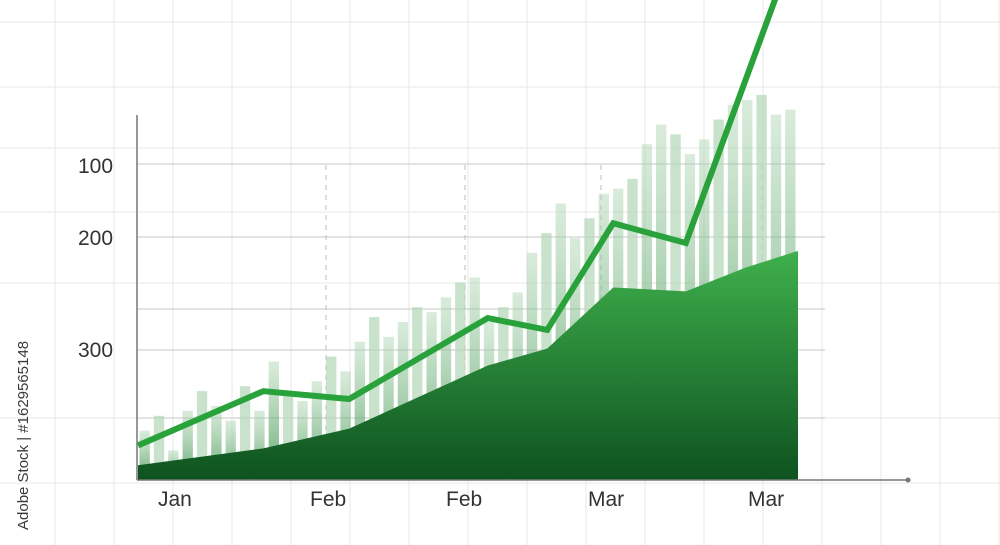  Describe the element at coordinates (175, 499) in the screenshot. I see `x-tick-label: Jan` at that location.